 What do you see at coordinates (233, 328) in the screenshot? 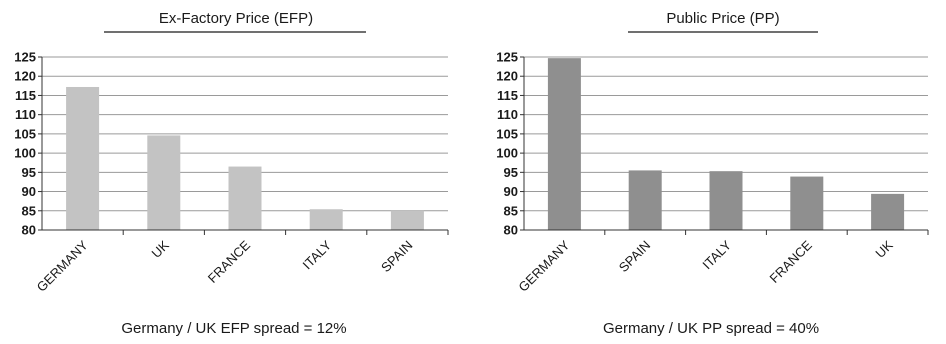
I see `chart-caption: Germany / UK EFP spread = 12%` at bounding box center [233, 328].